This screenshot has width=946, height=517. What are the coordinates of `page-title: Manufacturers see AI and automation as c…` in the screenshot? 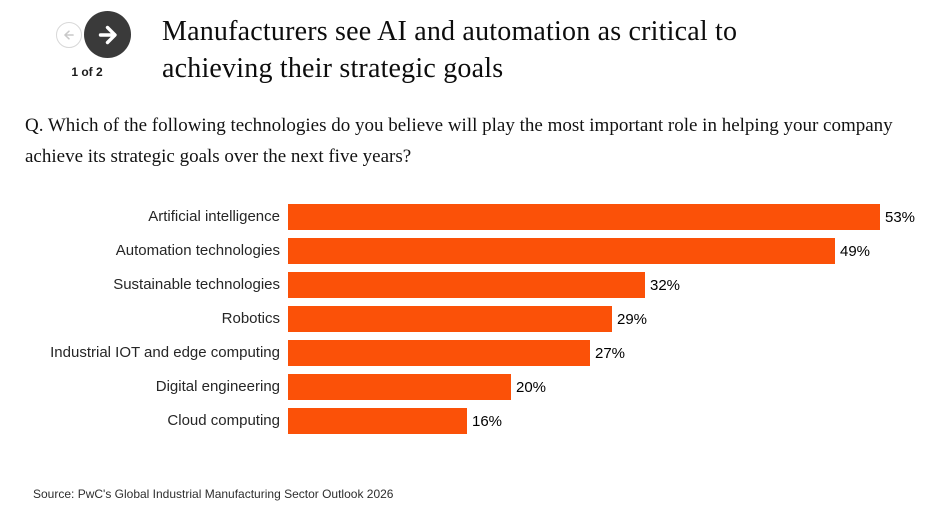 It's located at (450, 50).